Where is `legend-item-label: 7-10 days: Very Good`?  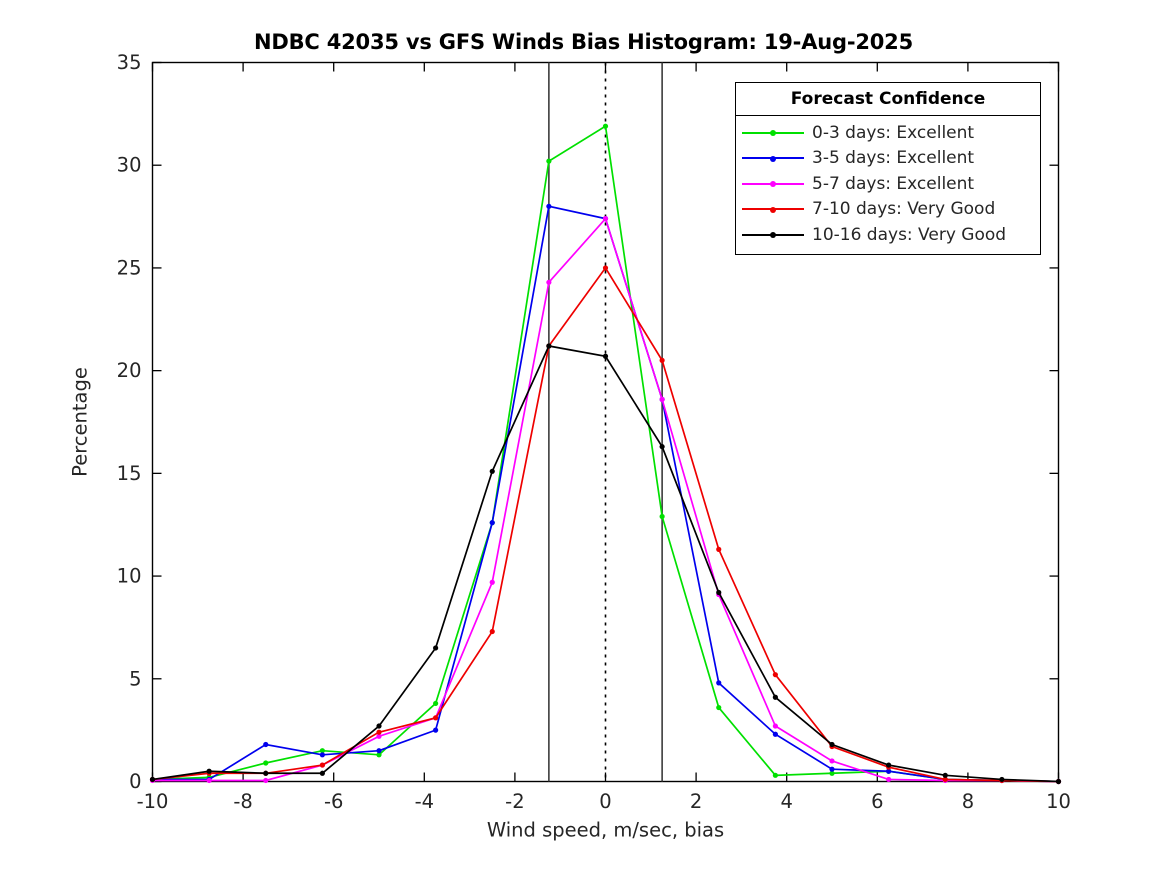 legend-item-label: 7-10 days: Very Good is located at coordinates (904, 209).